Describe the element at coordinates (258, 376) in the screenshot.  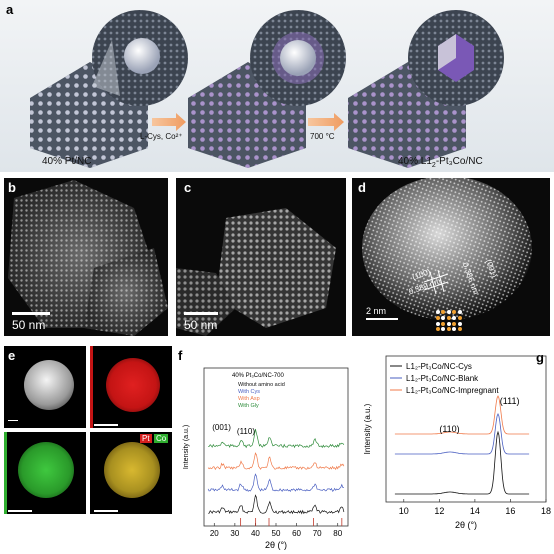
I see `chart-title: 40% Pt₃Co/NC-700` at that location.